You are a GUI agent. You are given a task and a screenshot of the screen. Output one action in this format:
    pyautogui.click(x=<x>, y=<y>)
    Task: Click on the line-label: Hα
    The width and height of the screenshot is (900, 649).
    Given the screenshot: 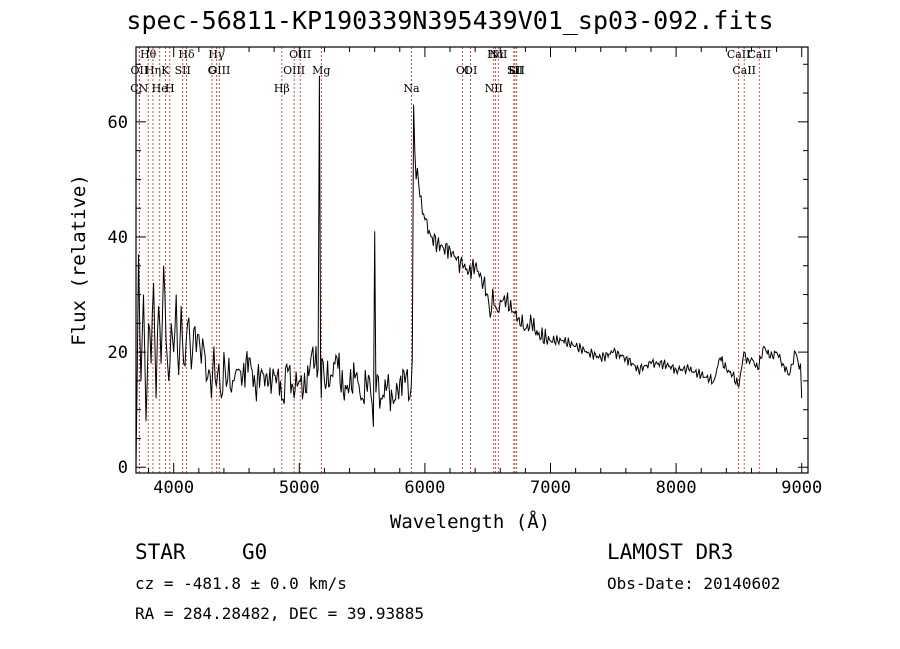 What is the action you would take?
    pyautogui.click(x=496, y=54)
    